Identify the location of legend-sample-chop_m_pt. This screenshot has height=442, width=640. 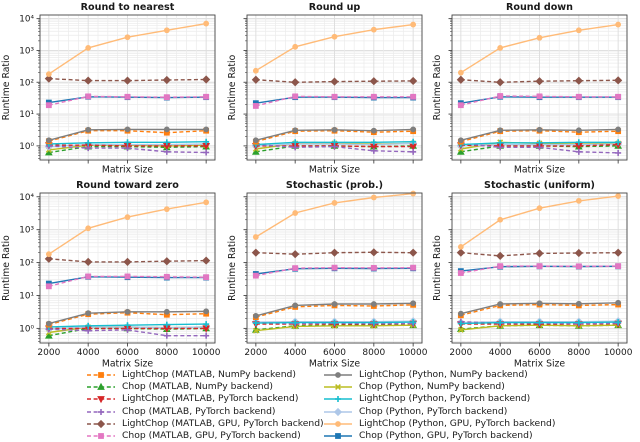
(101, 411).